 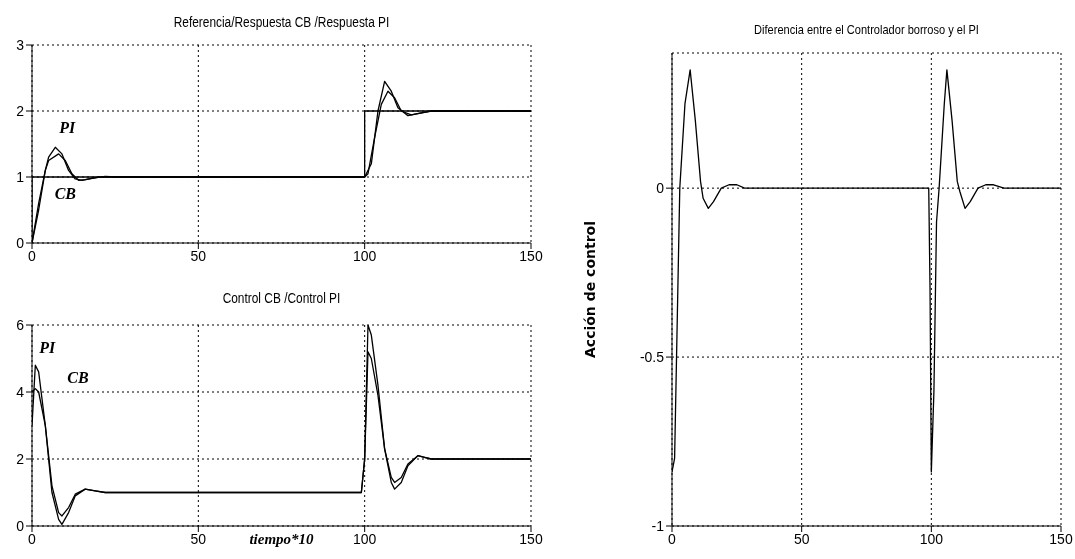 I want to click on chart-title: Control CB /Control PI, so click(x=281, y=298).